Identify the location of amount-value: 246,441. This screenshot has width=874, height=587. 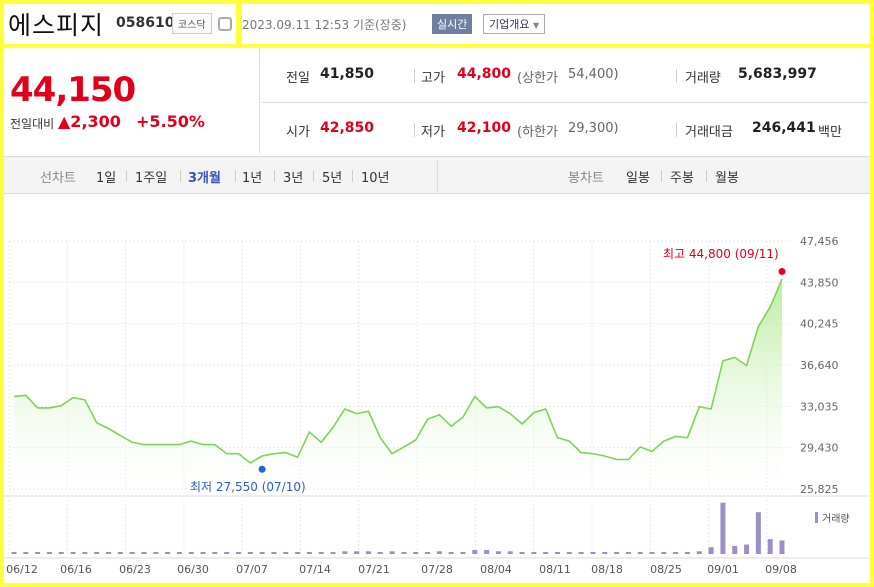
(784, 128).